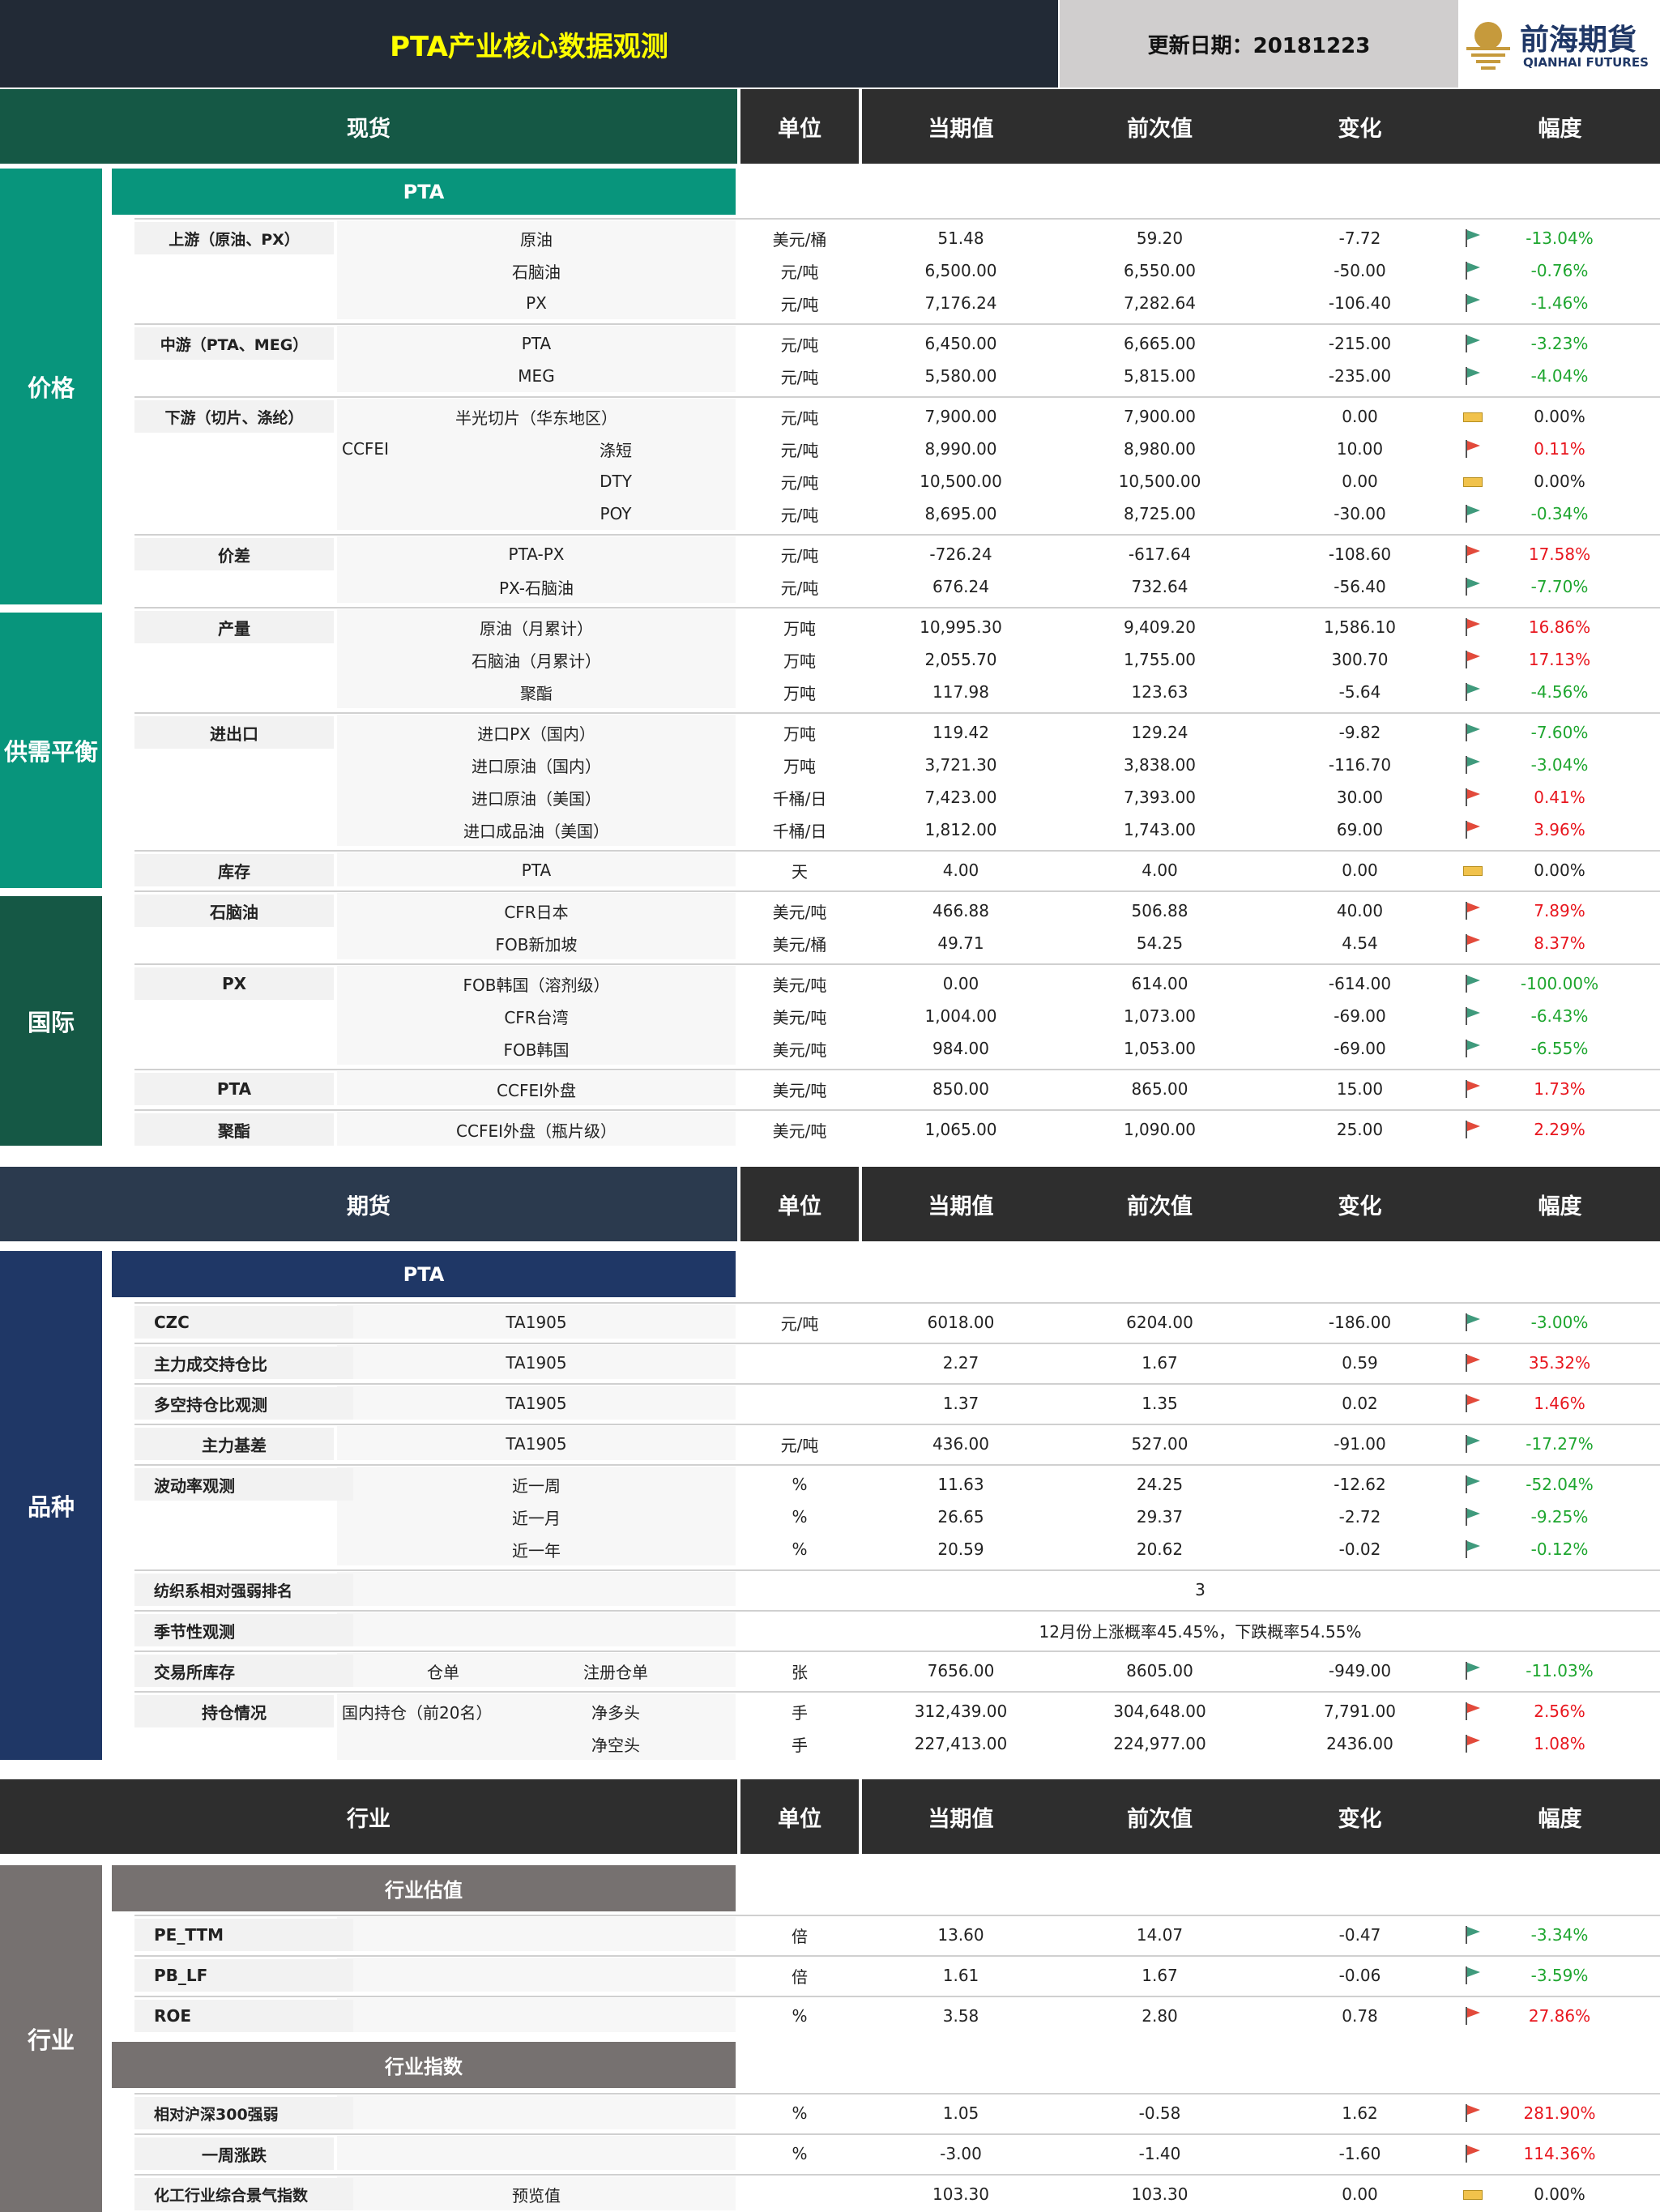 The height and width of the screenshot is (2212, 1660). I want to click on change-value: -69.00, so click(1360, 1048).